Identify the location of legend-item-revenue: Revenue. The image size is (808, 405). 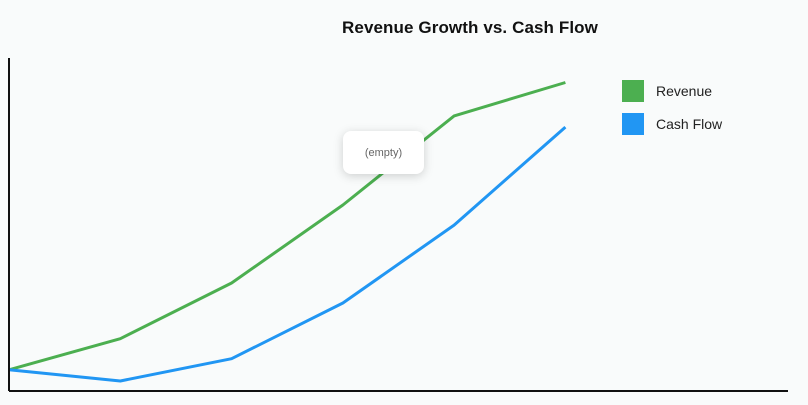
(672, 91).